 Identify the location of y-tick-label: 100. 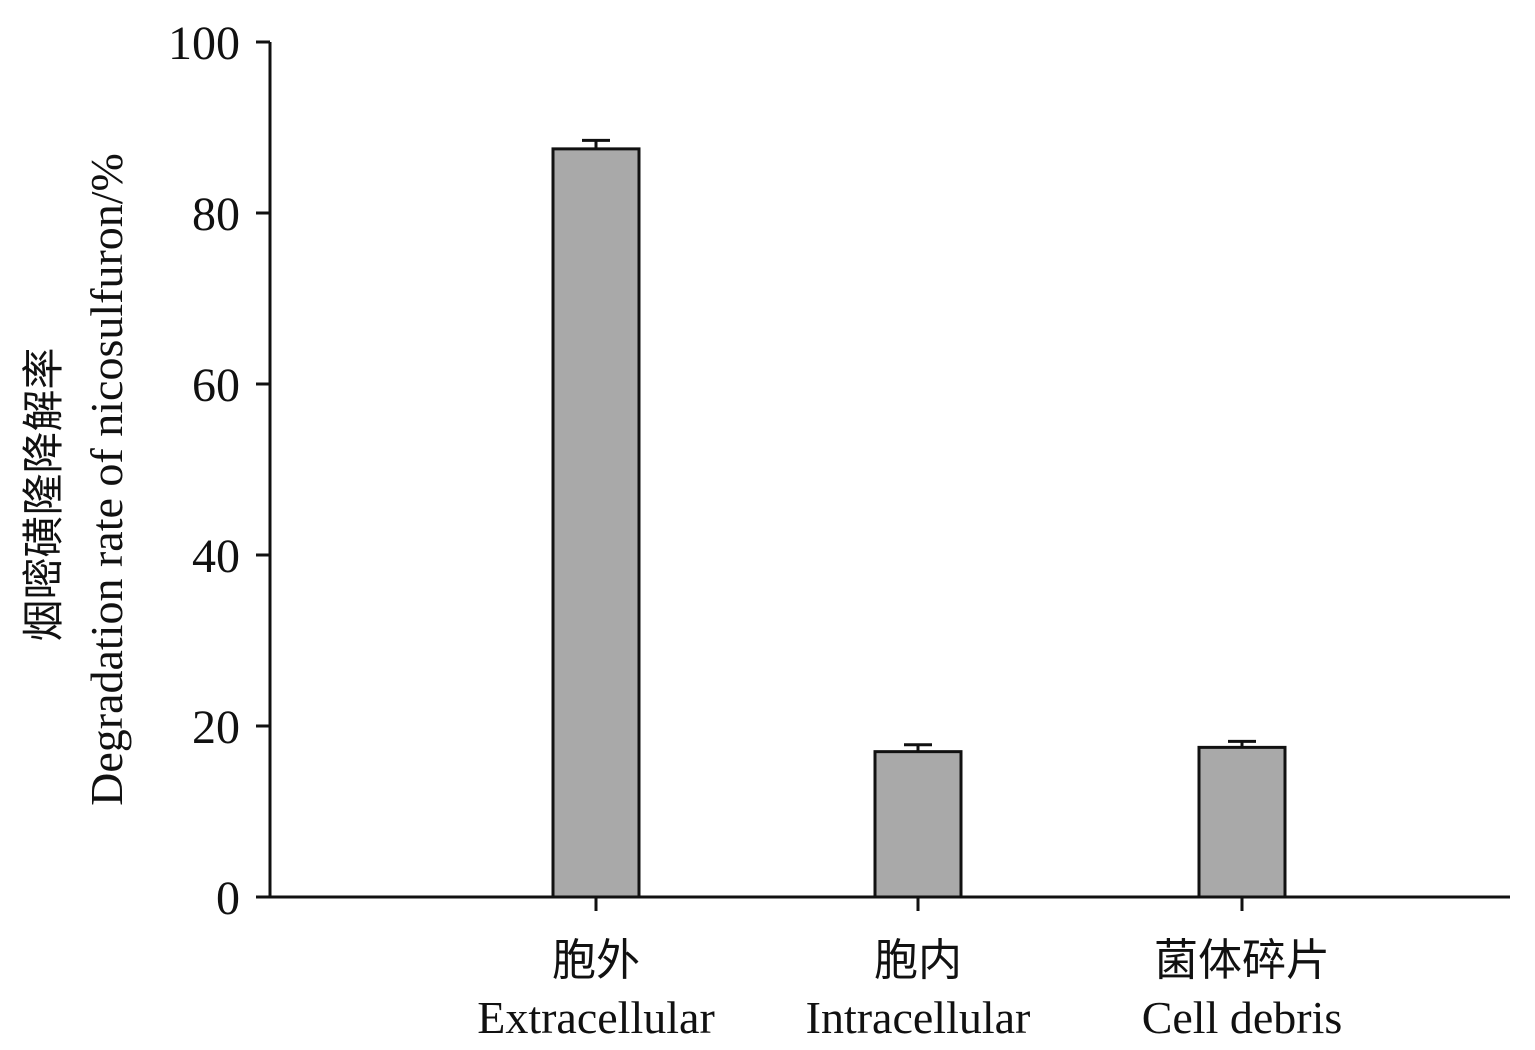
(204, 43).